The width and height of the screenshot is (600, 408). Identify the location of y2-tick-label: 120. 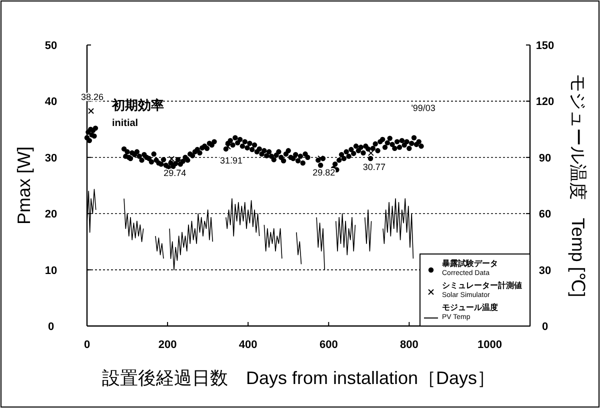
(545, 102).